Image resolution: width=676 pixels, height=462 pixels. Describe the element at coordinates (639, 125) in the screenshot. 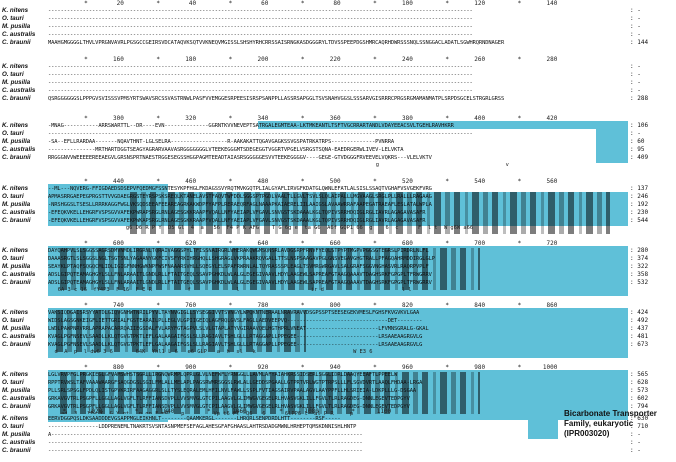

I see `residue-count: : 106` at that location.